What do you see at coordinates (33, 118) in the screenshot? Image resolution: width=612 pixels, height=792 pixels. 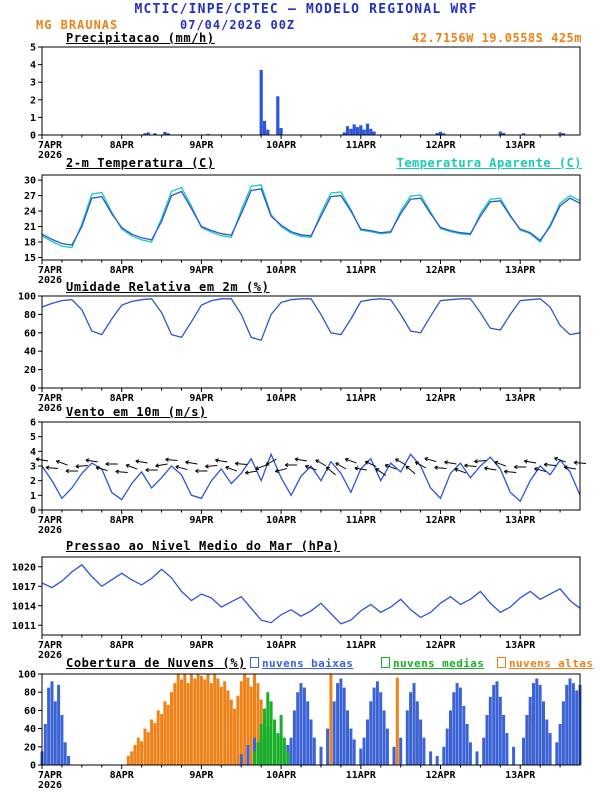 I see `svg-text: 1` at bounding box center [33, 118].